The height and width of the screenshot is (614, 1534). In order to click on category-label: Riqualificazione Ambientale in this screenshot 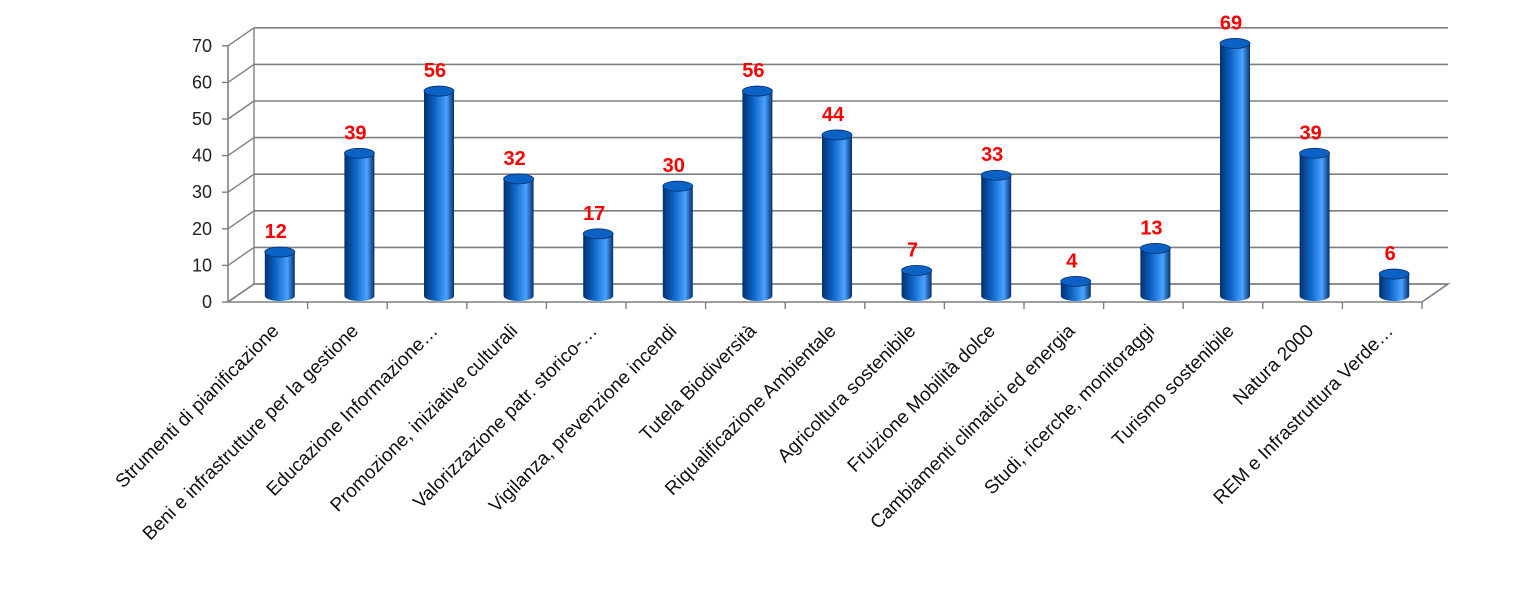, I will do `click(750, 410)`.